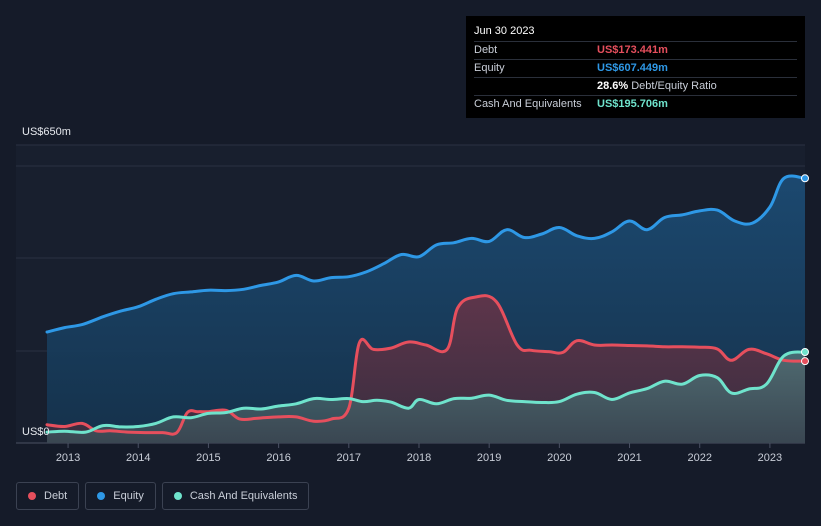  I want to click on tooltip-row-cash: Cash And Equivalents US$195.706m, so click(635, 104).